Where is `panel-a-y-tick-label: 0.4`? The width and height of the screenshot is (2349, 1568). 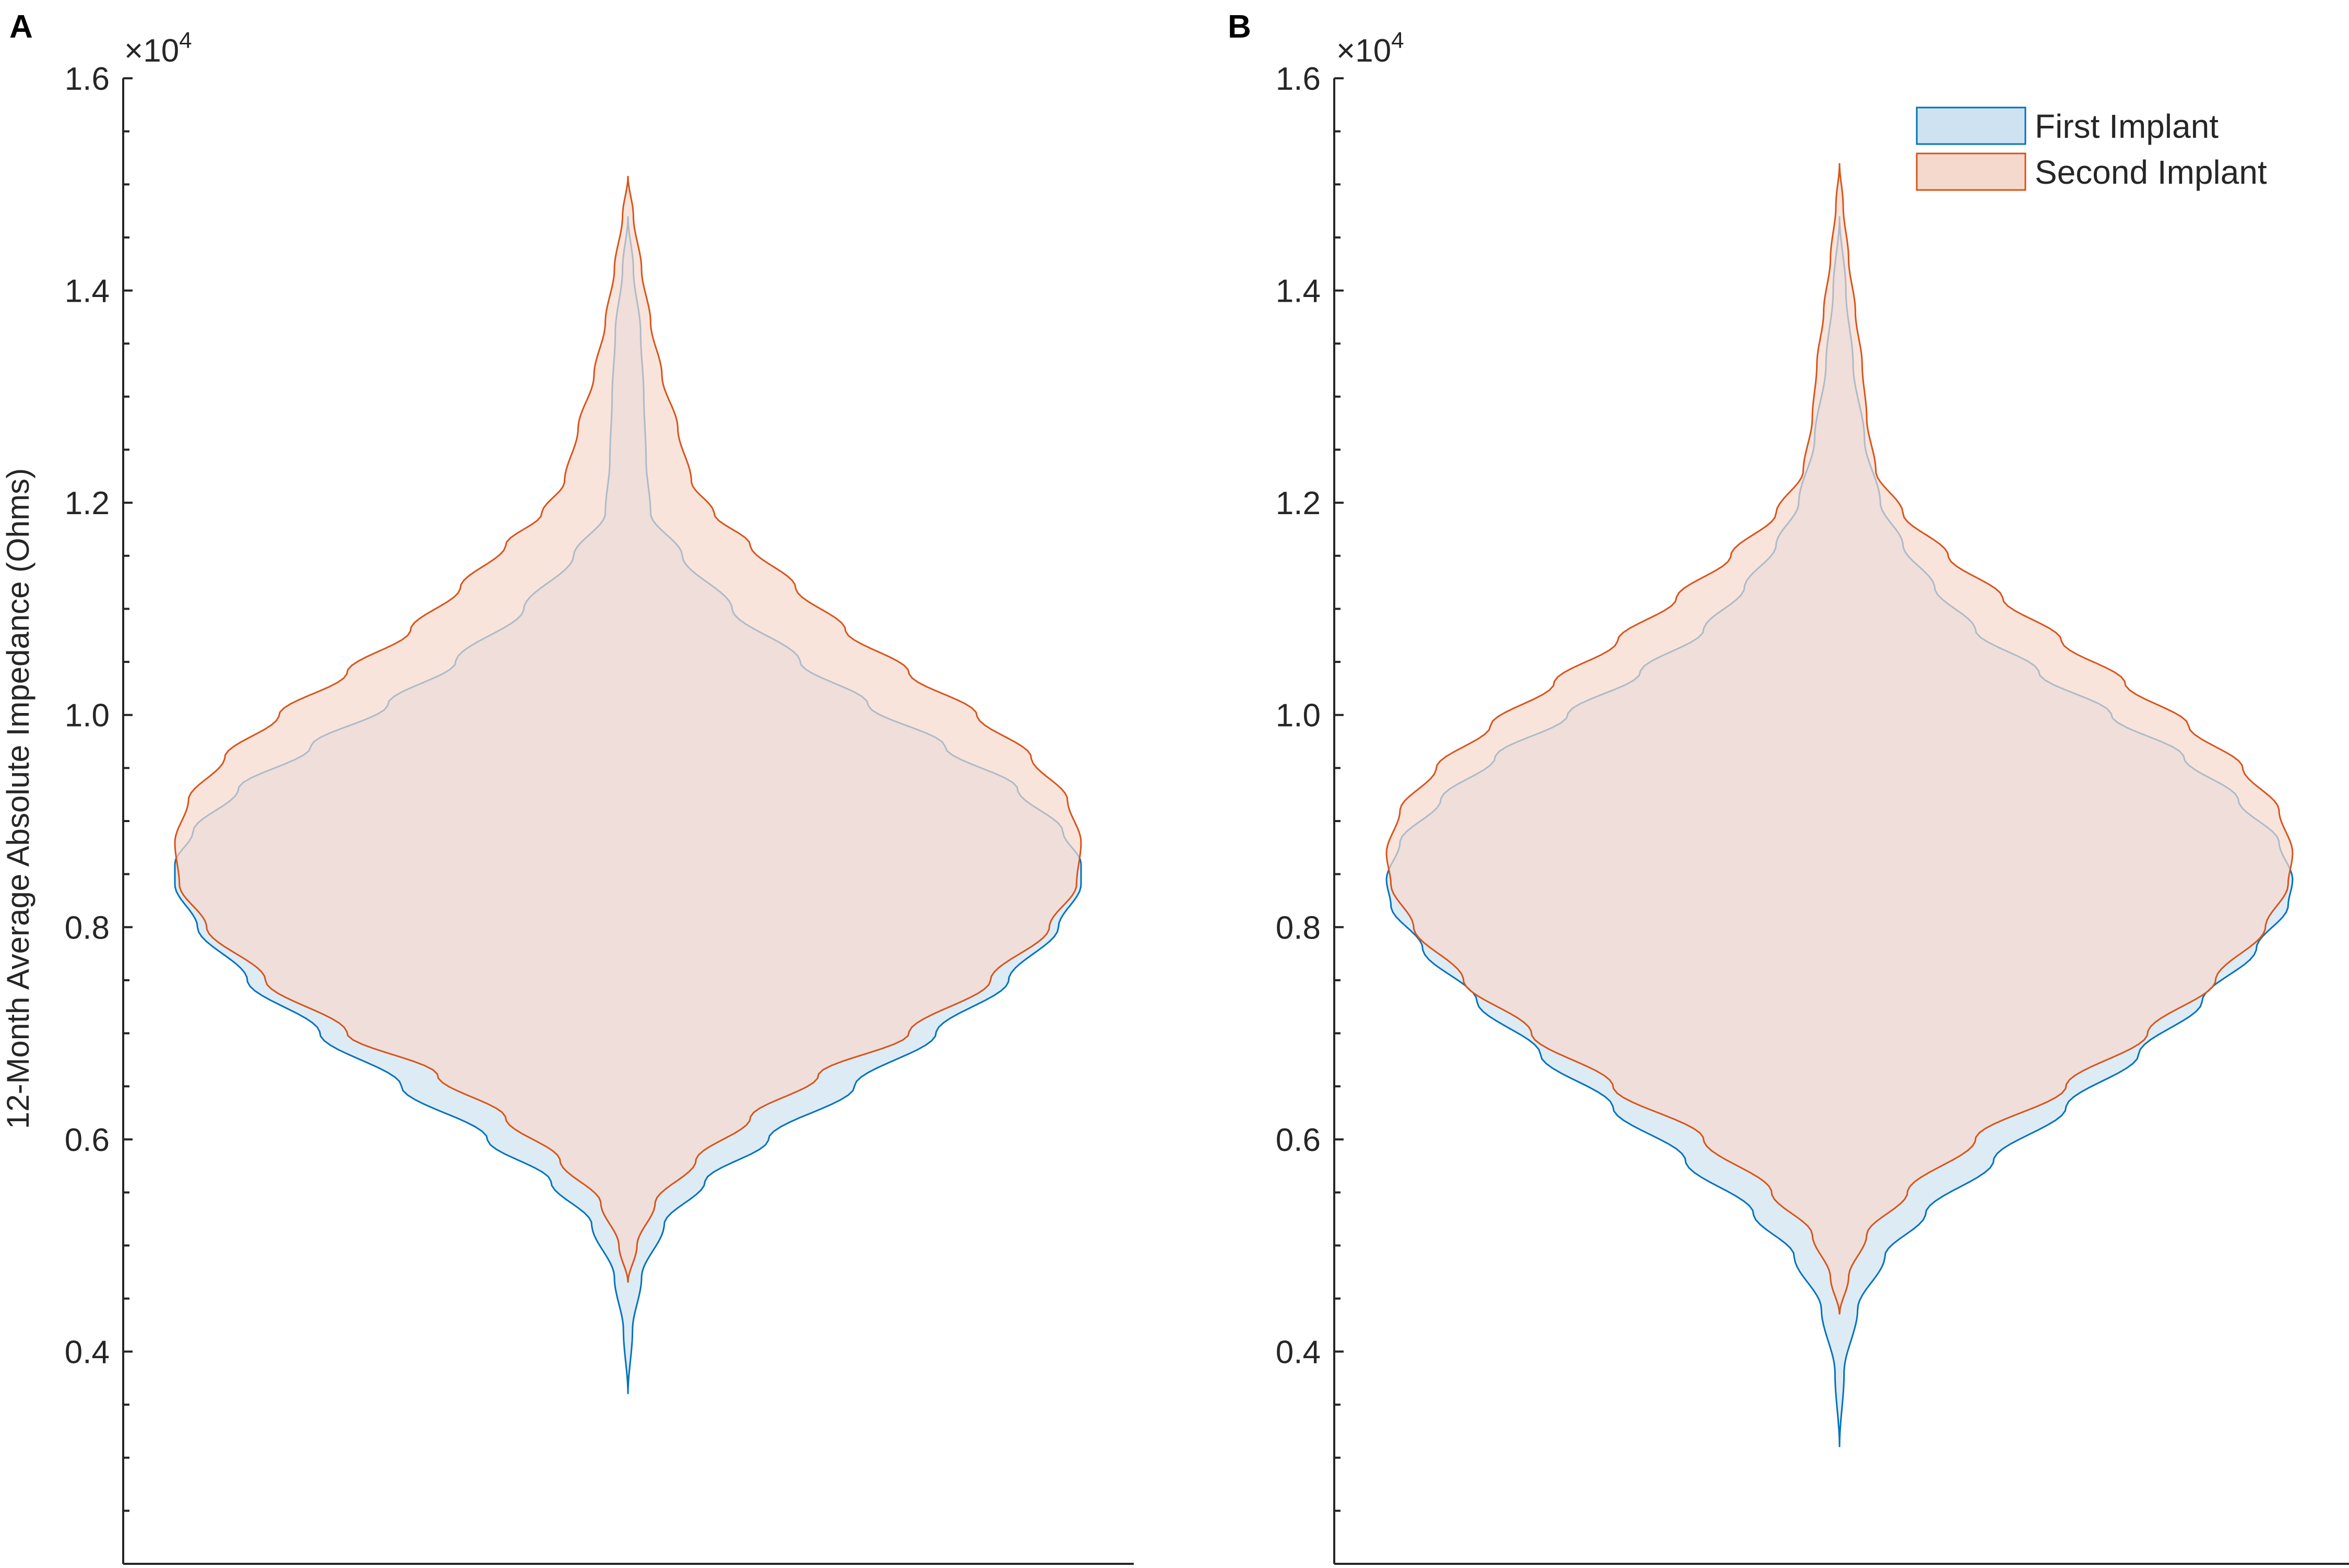 panel-a-y-tick-label: 0.4 is located at coordinates (87, 1352).